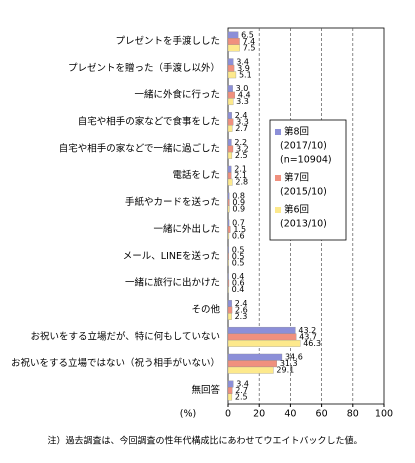 Image resolution: width=415 pixels, height=463 pixels. Describe the element at coordinates (186, 229) in the screenshot. I see `y-tick-label: 一緒に外出した` at that location.